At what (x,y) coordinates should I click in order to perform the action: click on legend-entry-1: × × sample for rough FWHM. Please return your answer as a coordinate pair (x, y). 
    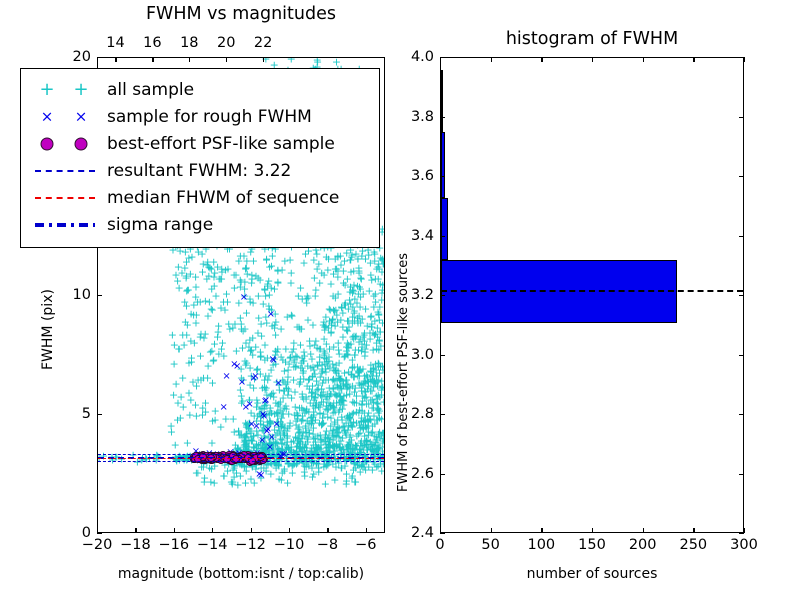
    Looking at the image, I should click on (200, 116).